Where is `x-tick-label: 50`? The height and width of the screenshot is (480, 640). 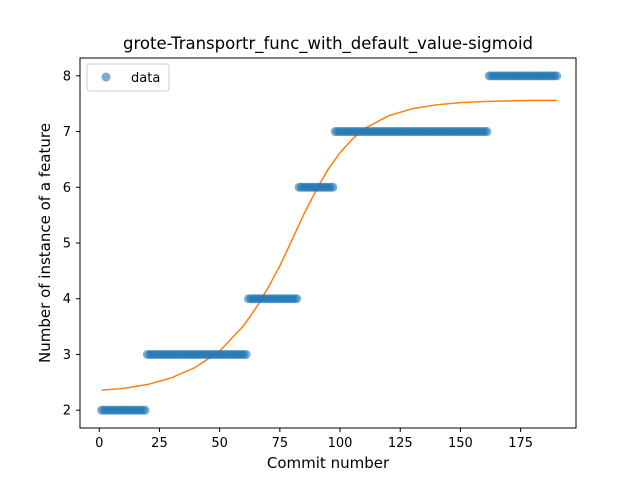
x-tick-label: 50 is located at coordinates (219, 443).